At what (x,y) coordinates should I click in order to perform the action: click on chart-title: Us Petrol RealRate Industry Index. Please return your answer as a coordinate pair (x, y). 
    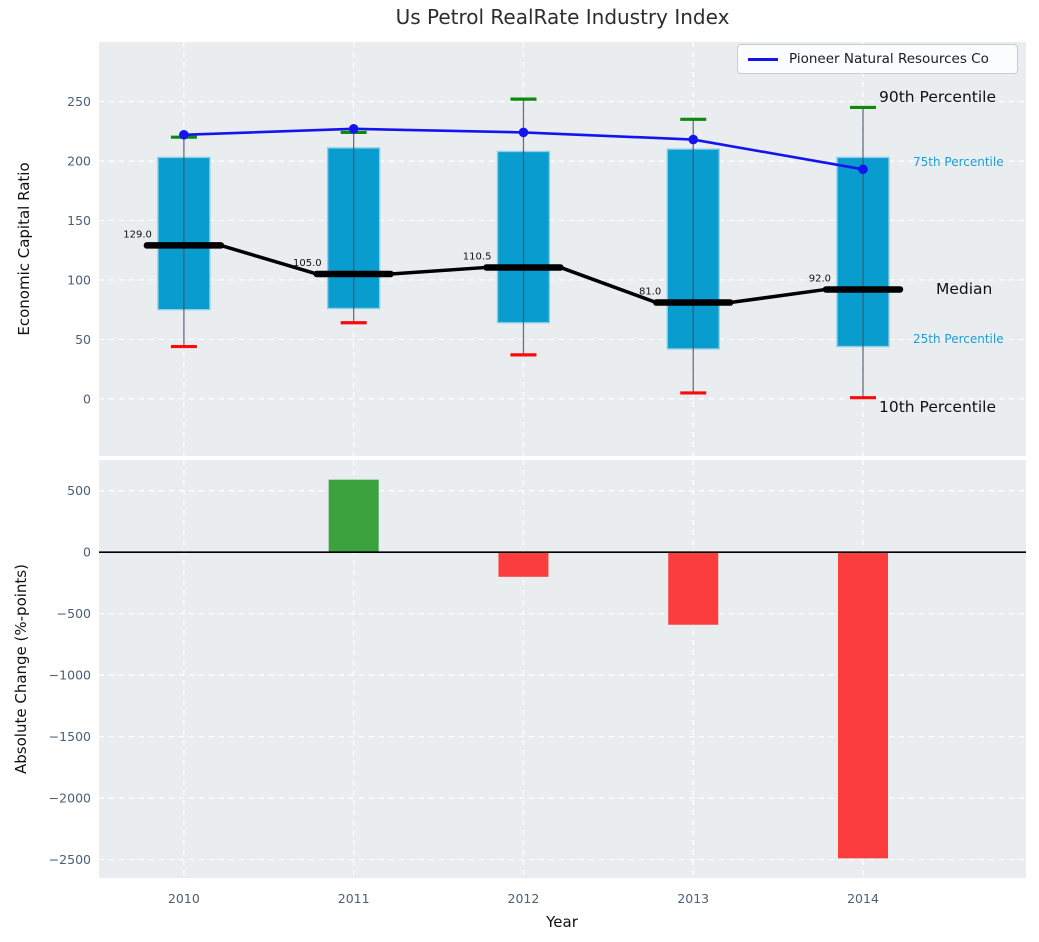
    Looking at the image, I should click on (562, 17).